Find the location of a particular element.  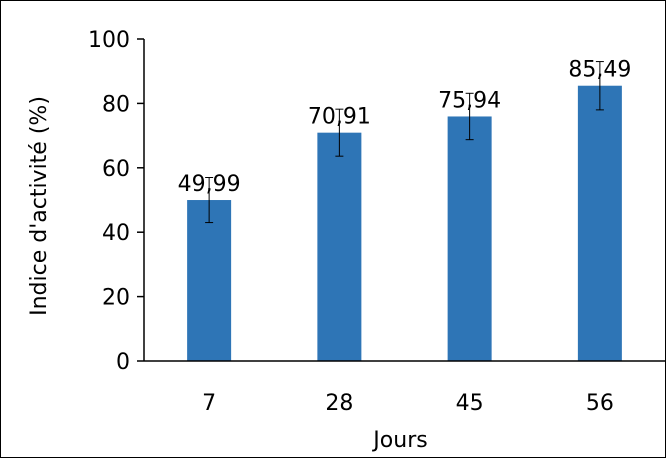

data-label: 70,91 is located at coordinates (339, 117).